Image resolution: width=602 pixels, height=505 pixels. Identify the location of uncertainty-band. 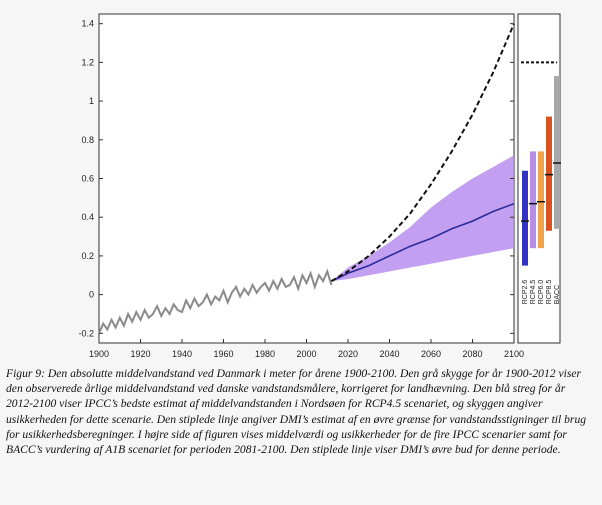
(422, 218).